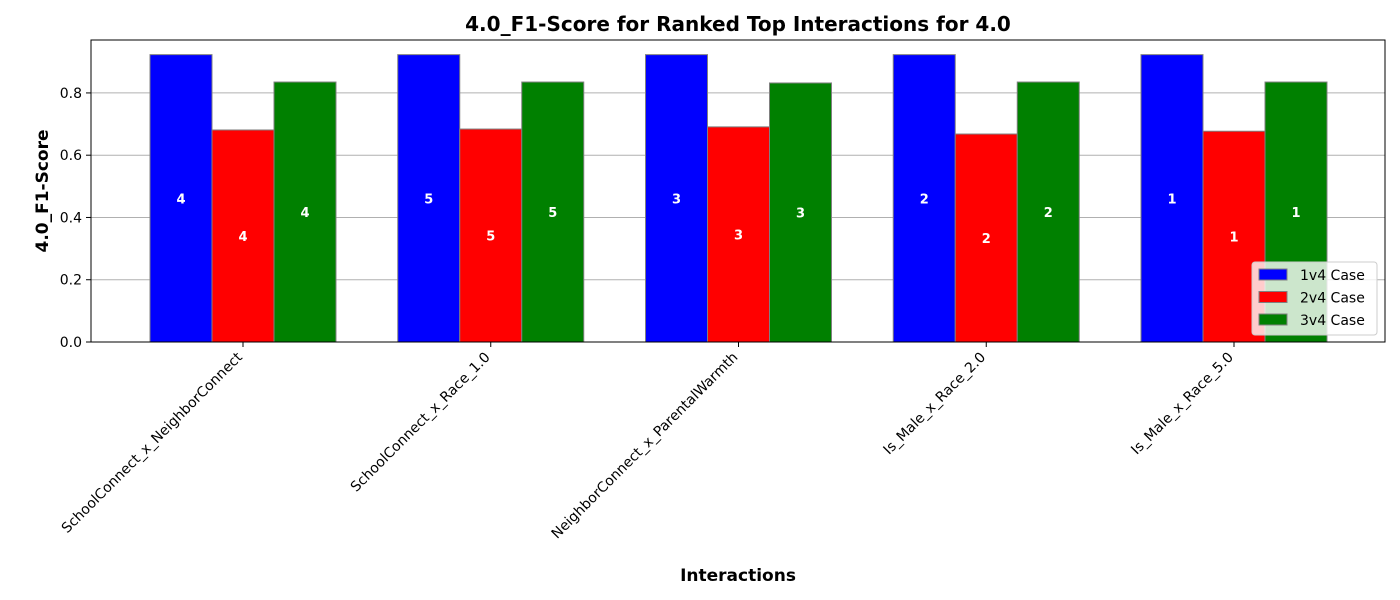 The height and width of the screenshot is (600, 1400). Describe the element at coordinates (738, 576) in the screenshot. I see `x-axis-label: Interactions` at that location.